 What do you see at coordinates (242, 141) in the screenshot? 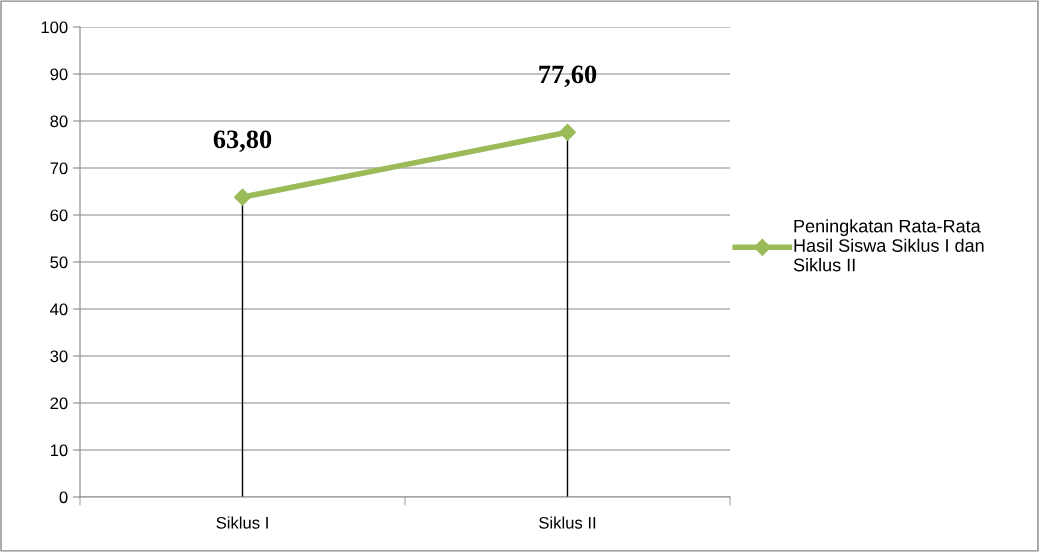
I see `data-label: 63,80` at bounding box center [242, 141].